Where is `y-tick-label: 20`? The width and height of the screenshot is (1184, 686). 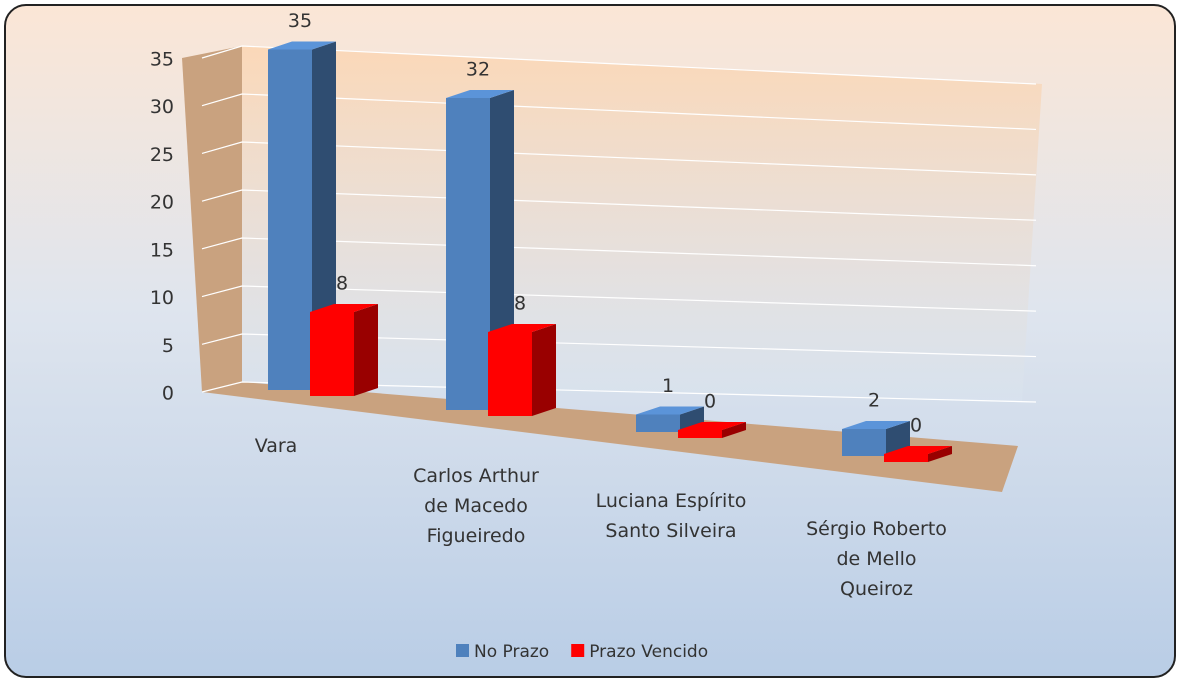 y-tick-label: 20 is located at coordinates (162, 203).